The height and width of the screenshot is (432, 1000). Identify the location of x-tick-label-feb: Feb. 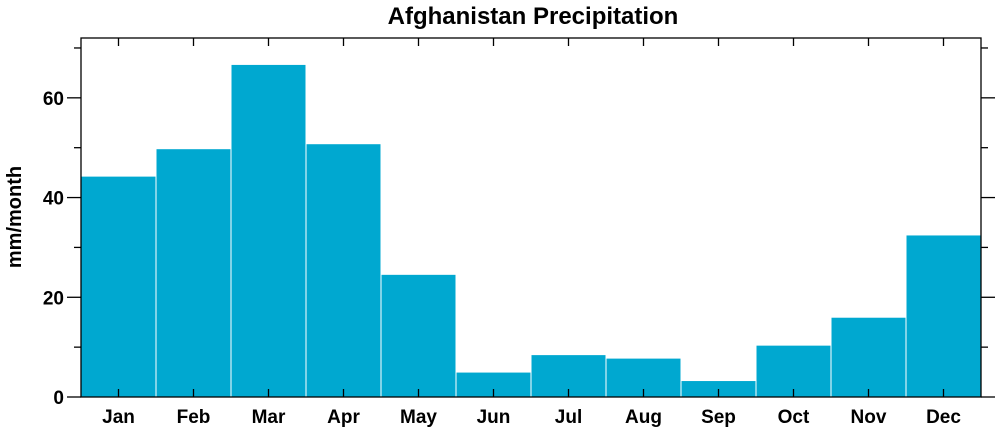
(194, 417).